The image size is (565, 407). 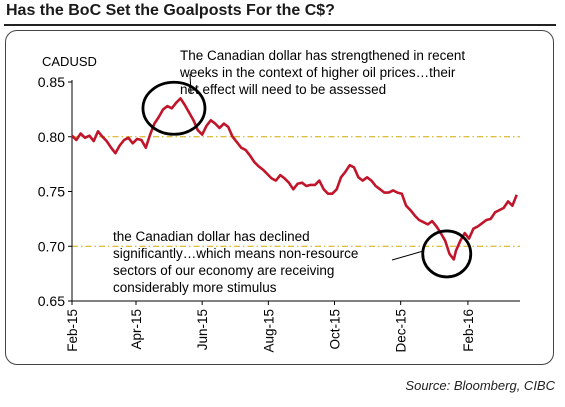 I want to click on annotation-text: significantly…which means non-resource, so click(x=235, y=253).